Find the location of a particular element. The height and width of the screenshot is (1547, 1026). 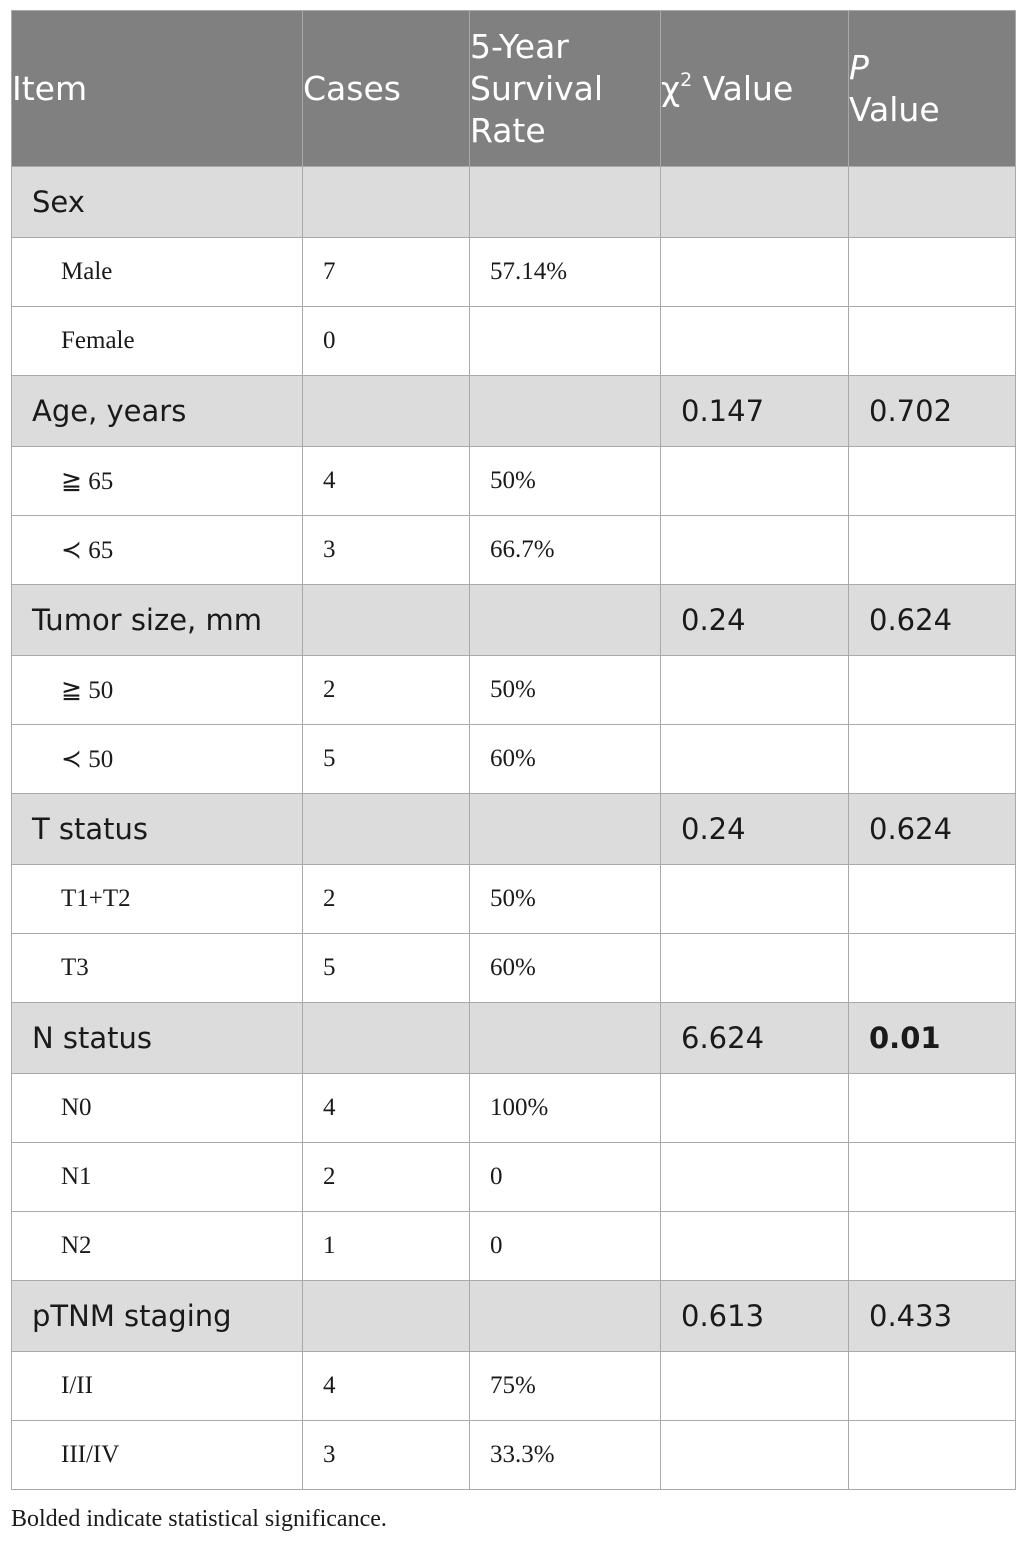

item-label-cell: ≺ 50 is located at coordinates (157, 759).